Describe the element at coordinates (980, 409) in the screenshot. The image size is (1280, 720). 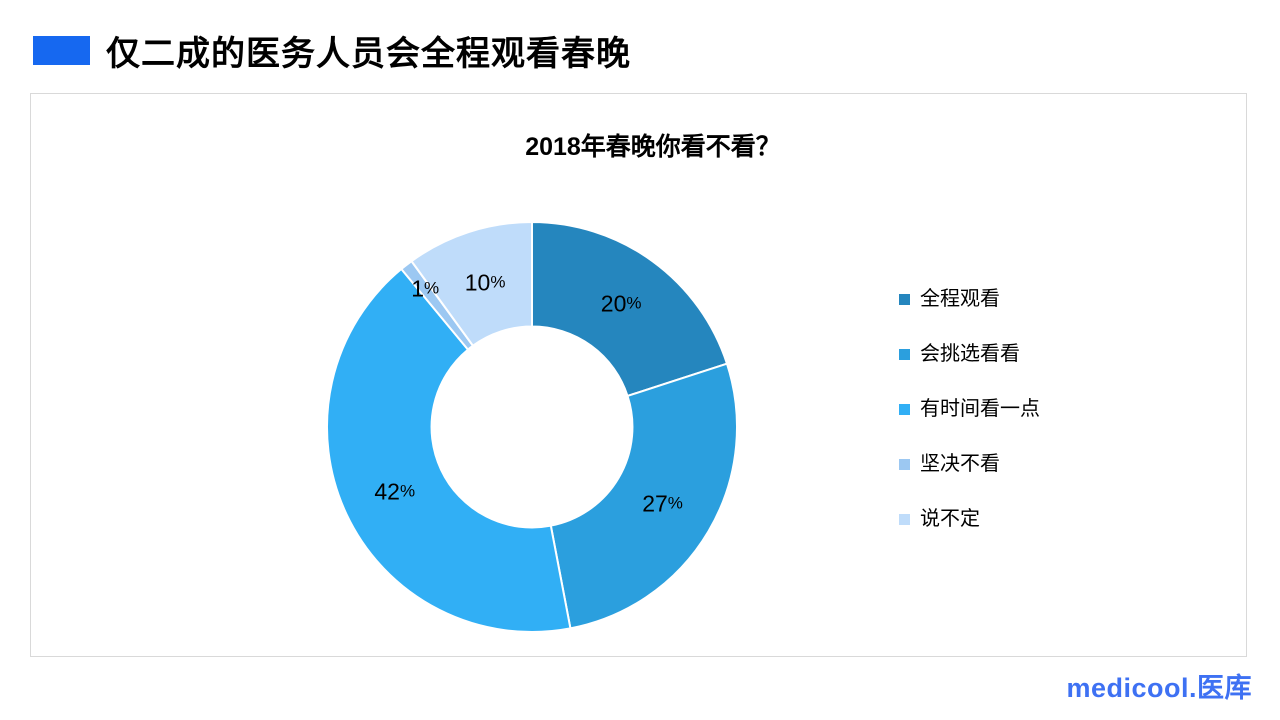
I see `legend-label-3: 有时间看一点` at that location.